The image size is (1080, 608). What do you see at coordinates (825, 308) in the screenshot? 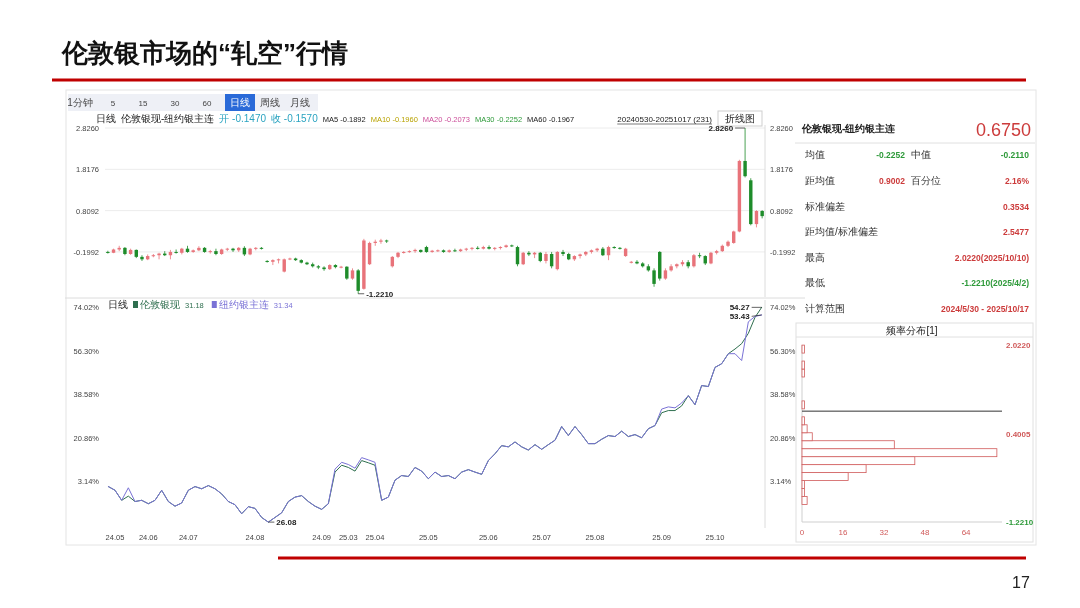
I see `text: 计算范围` at bounding box center [825, 308].